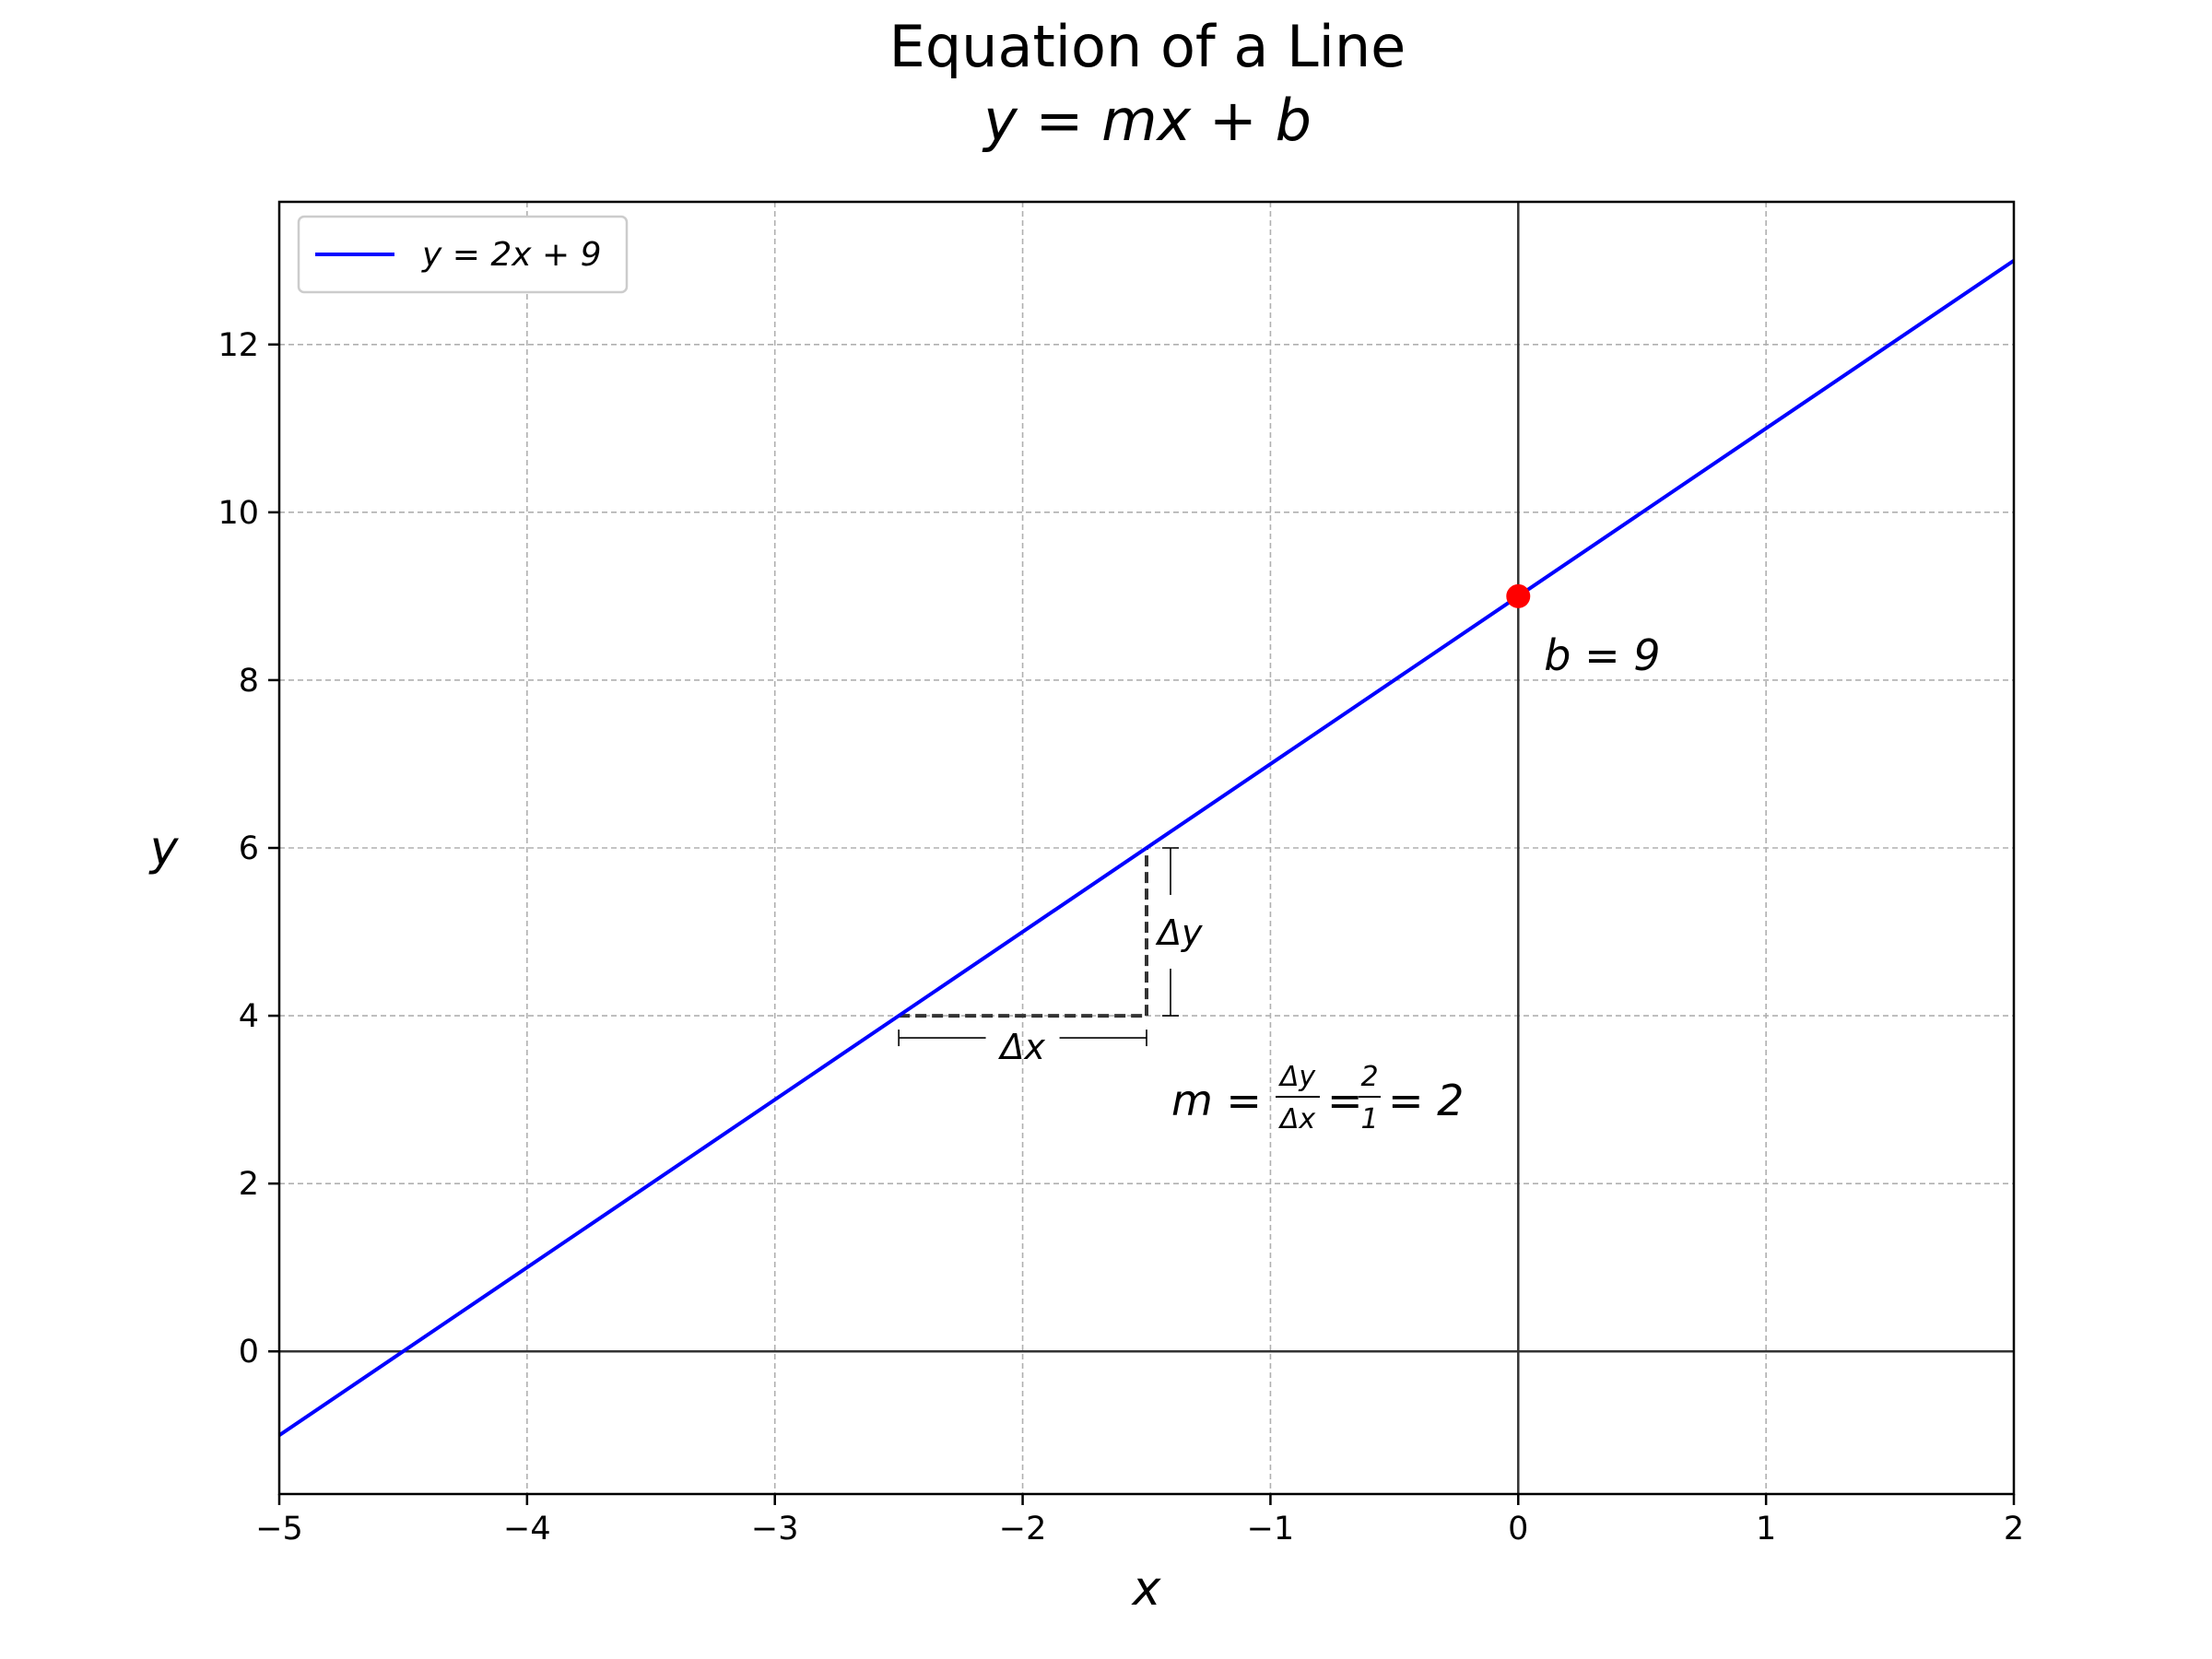  What do you see at coordinates (238, 345) in the screenshot?
I see `y-tick-label: 12` at bounding box center [238, 345].